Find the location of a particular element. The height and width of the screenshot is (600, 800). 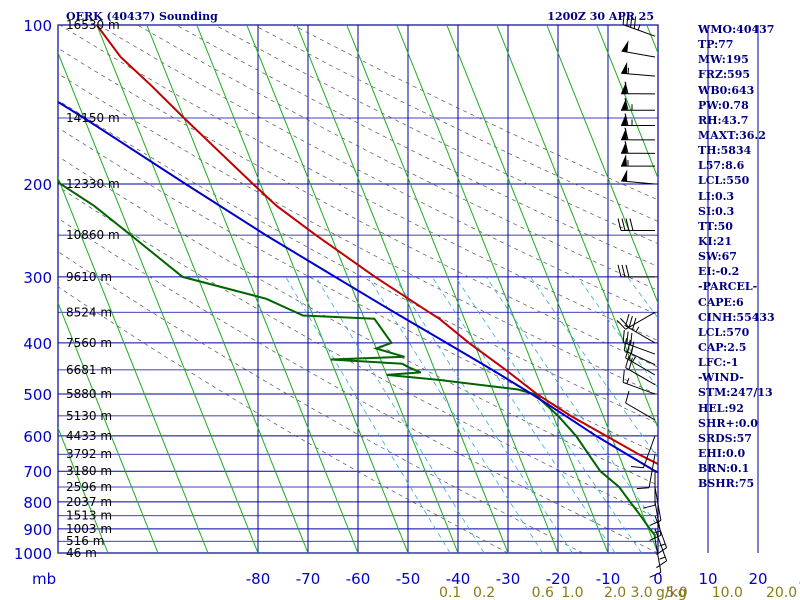

temperature-tick-label: -30 is located at coordinates (508, 579).